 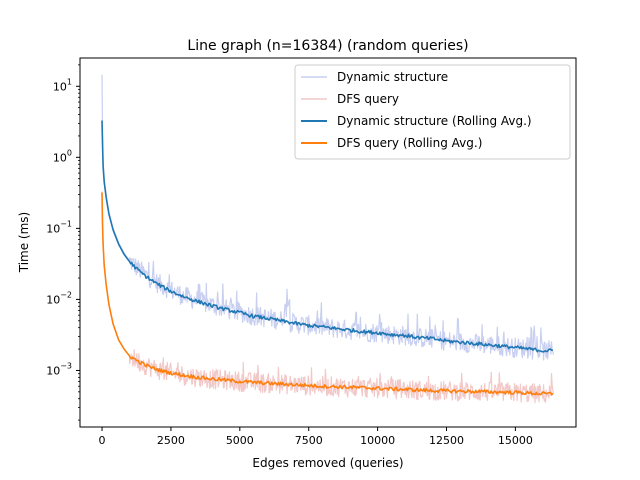 I want to click on legend-label: DFS query (Rolling Avg.), so click(x=409, y=143).